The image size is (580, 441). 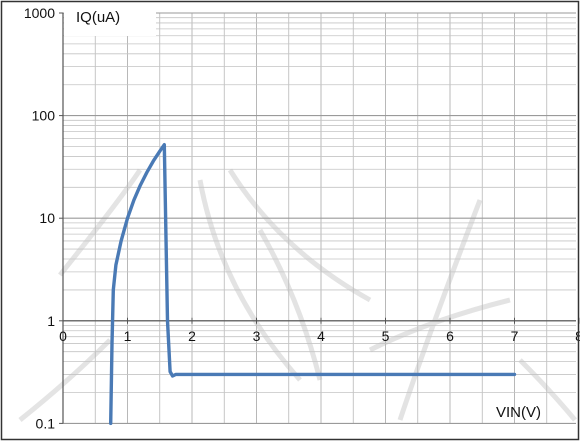 What do you see at coordinates (51, 321) in the screenshot?
I see `y-tick-label: 1` at bounding box center [51, 321].